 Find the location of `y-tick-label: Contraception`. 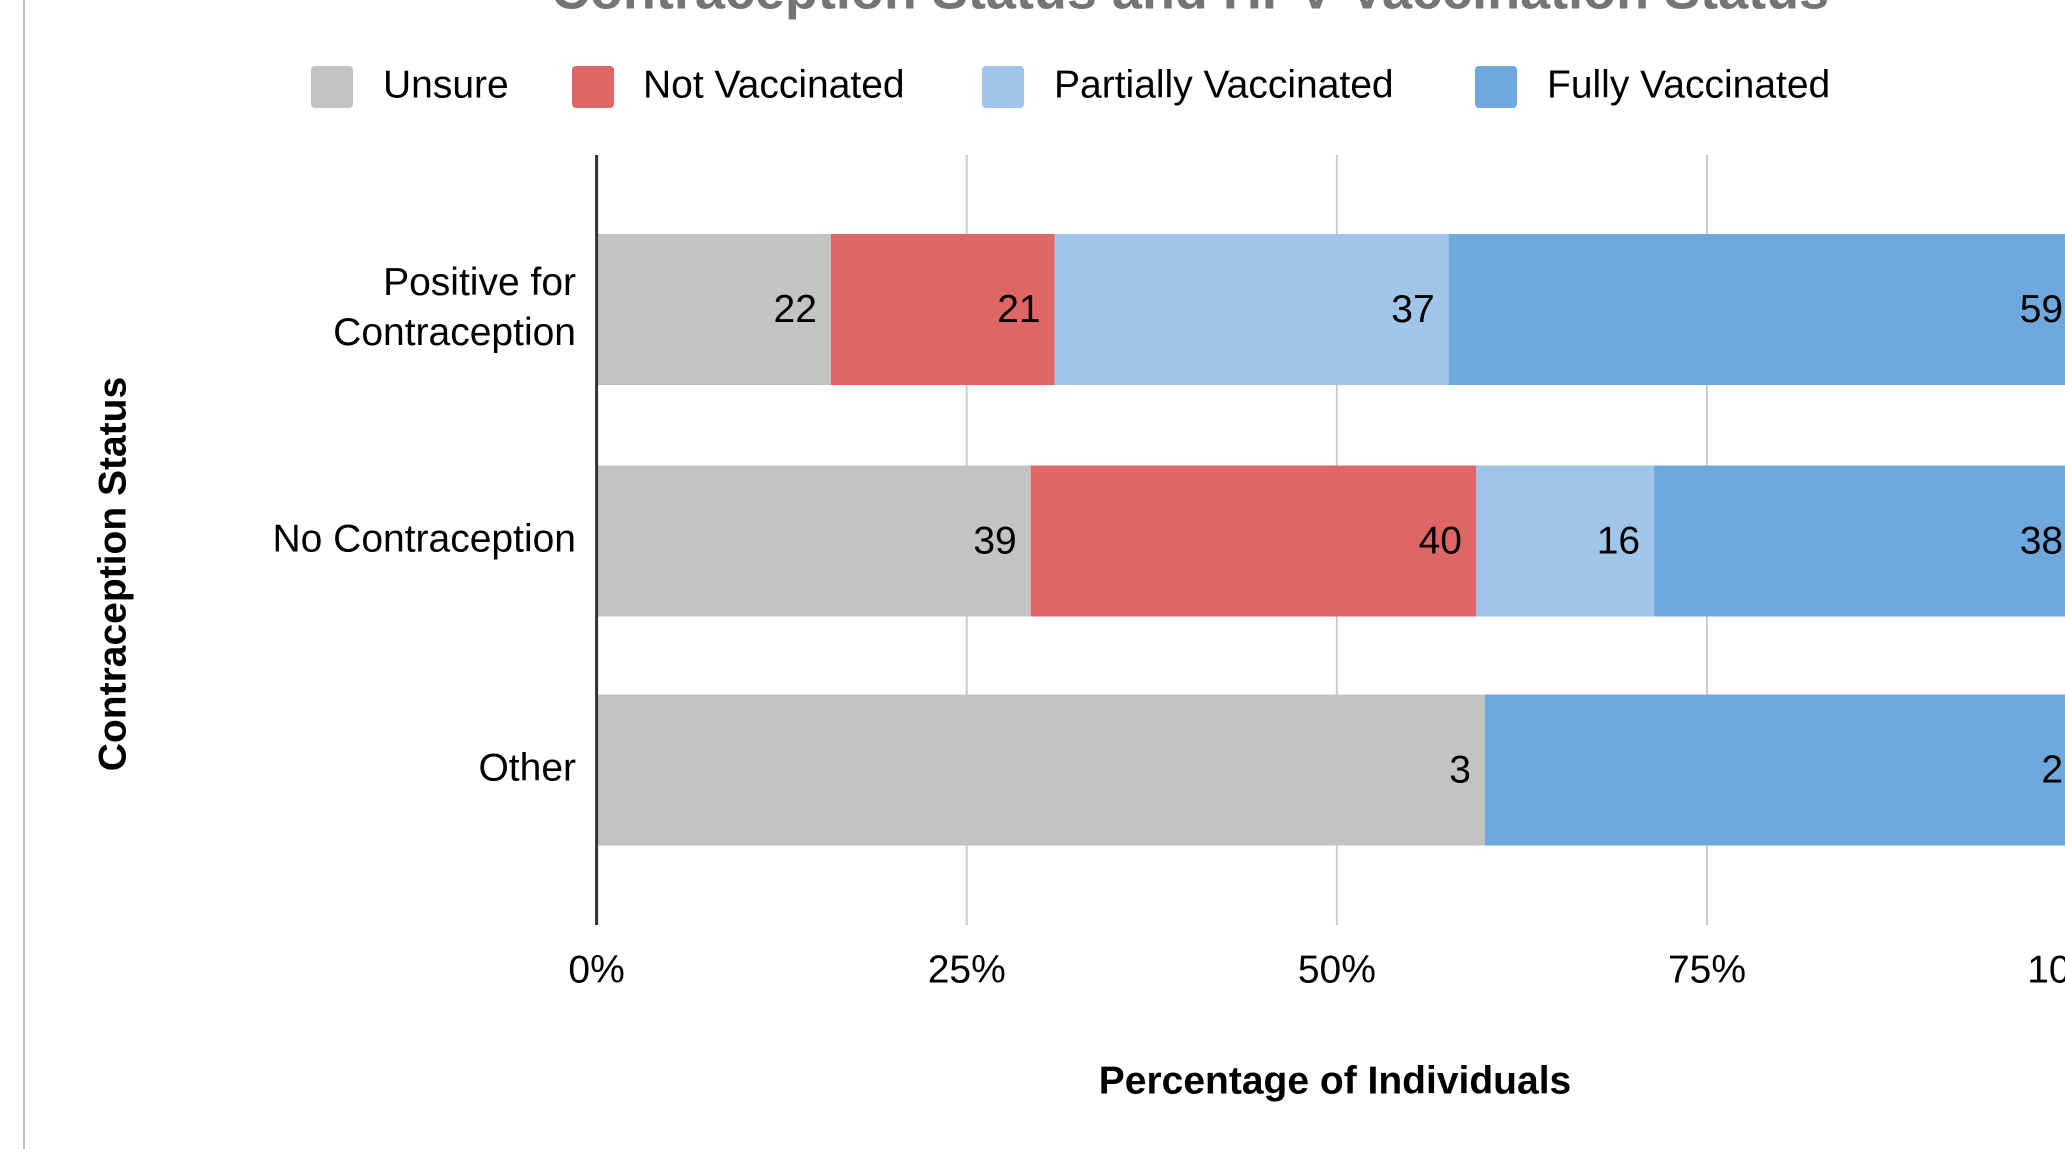

y-tick-label: Contraception is located at coordinates (454, 332).